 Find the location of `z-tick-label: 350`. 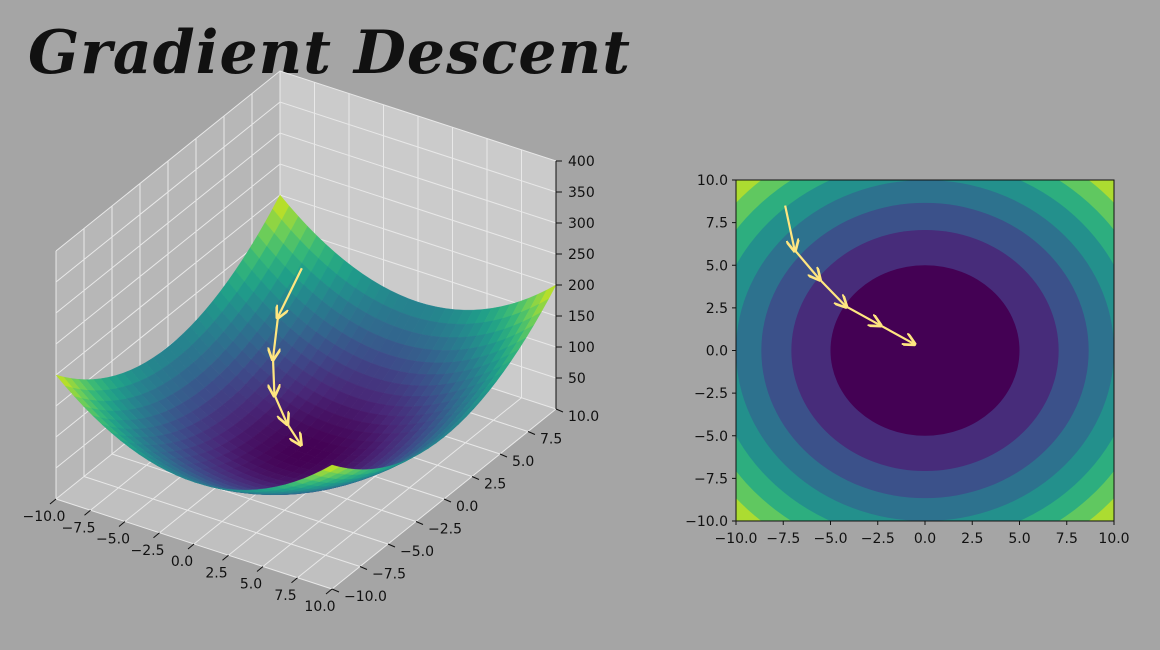

z-tick-label: 350 is located at coordinates (581, 193).